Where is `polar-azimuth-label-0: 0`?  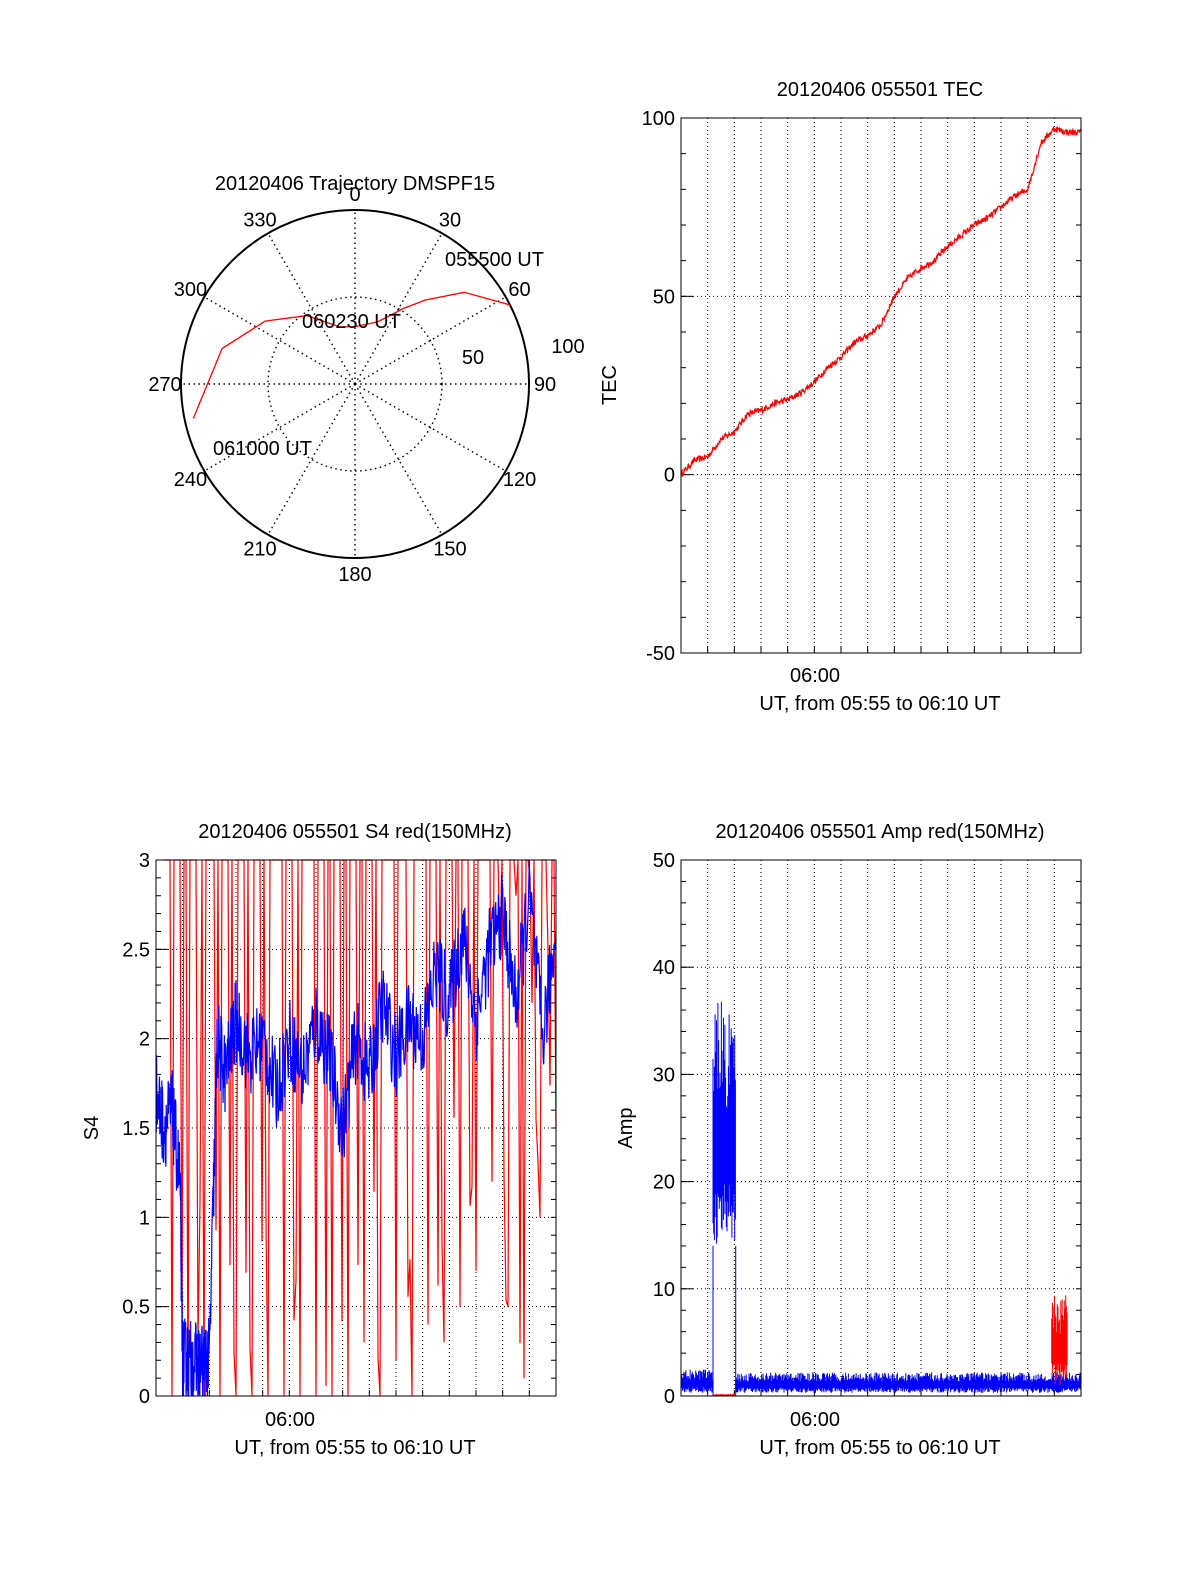 polar-azimuth-label-0: 0 is located at coordinates (354, 195).